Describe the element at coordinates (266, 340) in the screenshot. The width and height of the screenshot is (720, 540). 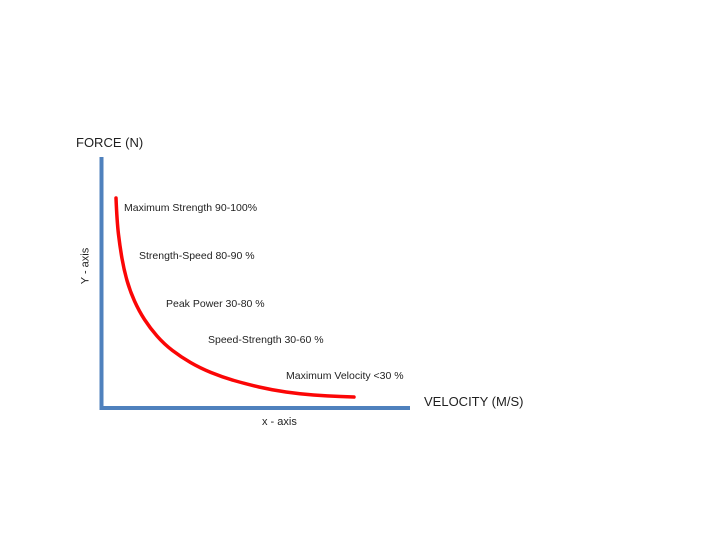
I see `curve-annotation: Speed-Strength 30-60 %` at that location.